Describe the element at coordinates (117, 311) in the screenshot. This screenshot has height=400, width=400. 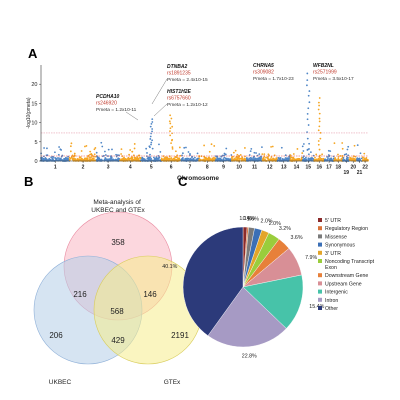
I see `venn-count-all: 568` at that location.